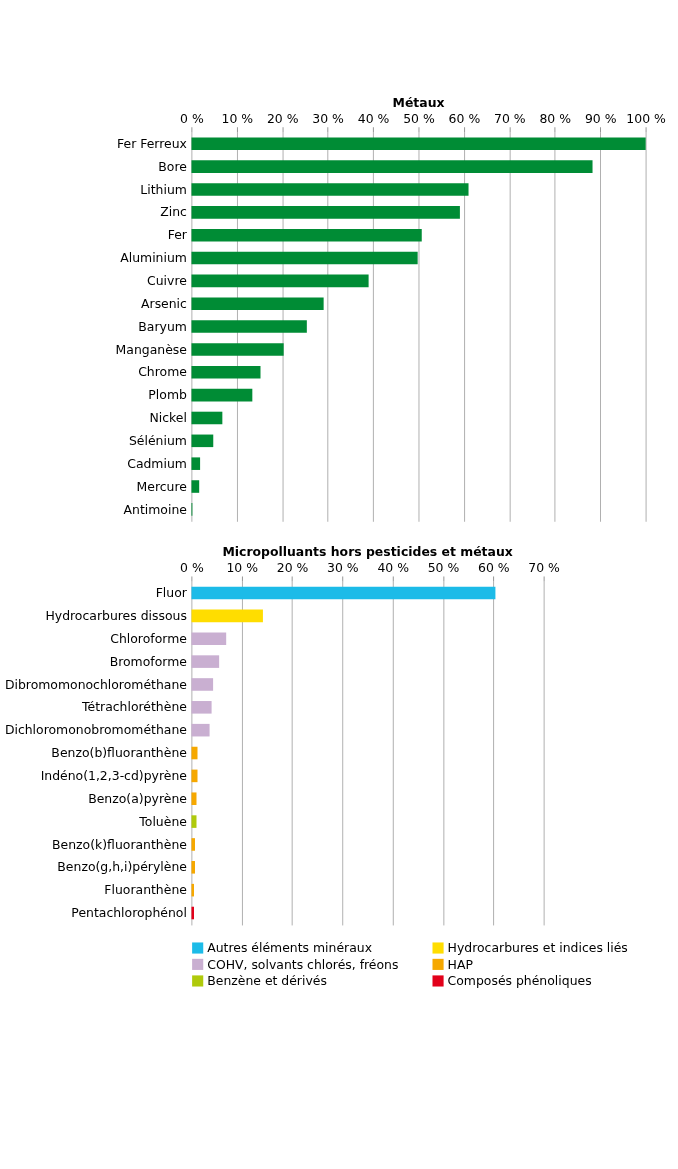  What do you see at coordinates (95, 684) in the screenshot?
I see `y-tick-label: Dibromomonochlorométhane` at bounding box center [95, 684].